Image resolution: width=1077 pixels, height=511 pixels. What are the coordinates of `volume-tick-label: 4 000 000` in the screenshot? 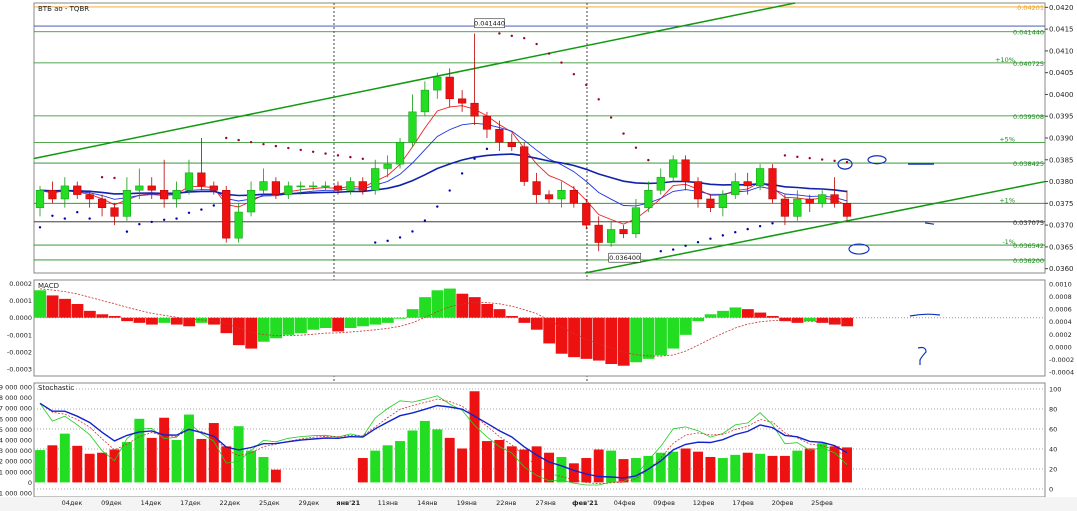 It's located at (16, 441).